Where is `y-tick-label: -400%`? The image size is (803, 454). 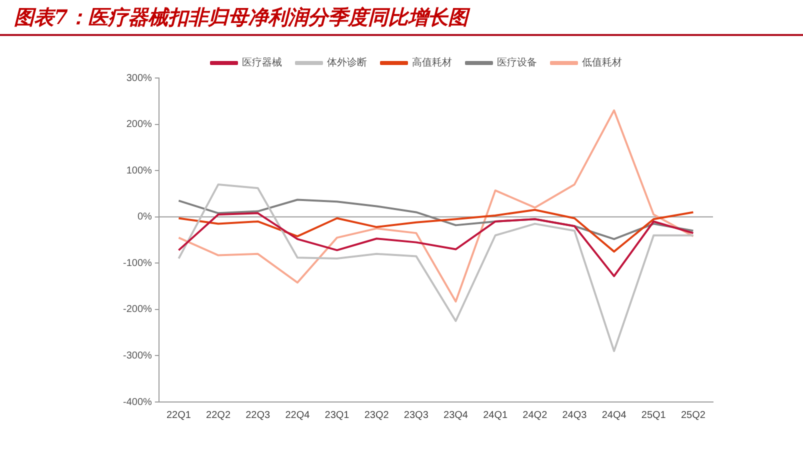
y-tick-label: -400% is located at coordinates (137, 402).